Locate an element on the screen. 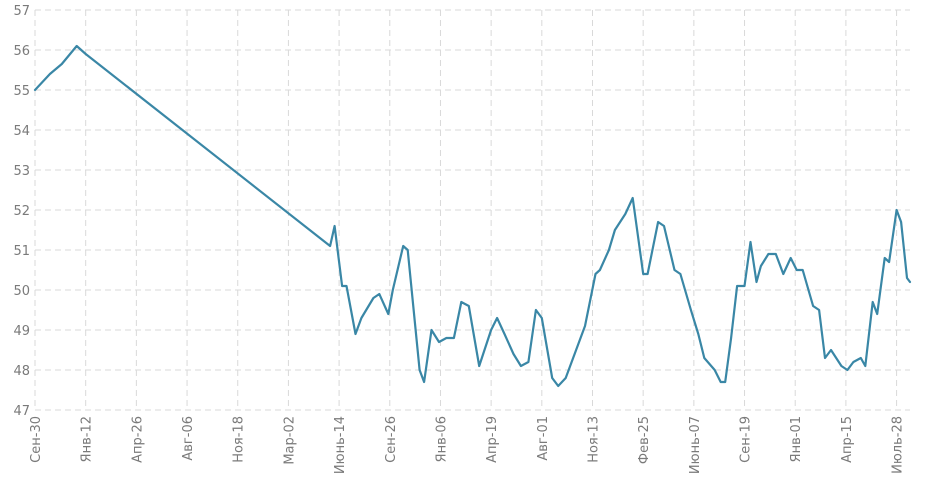  x-tick-label: Сен-26 is located at coordinates (391, 439).